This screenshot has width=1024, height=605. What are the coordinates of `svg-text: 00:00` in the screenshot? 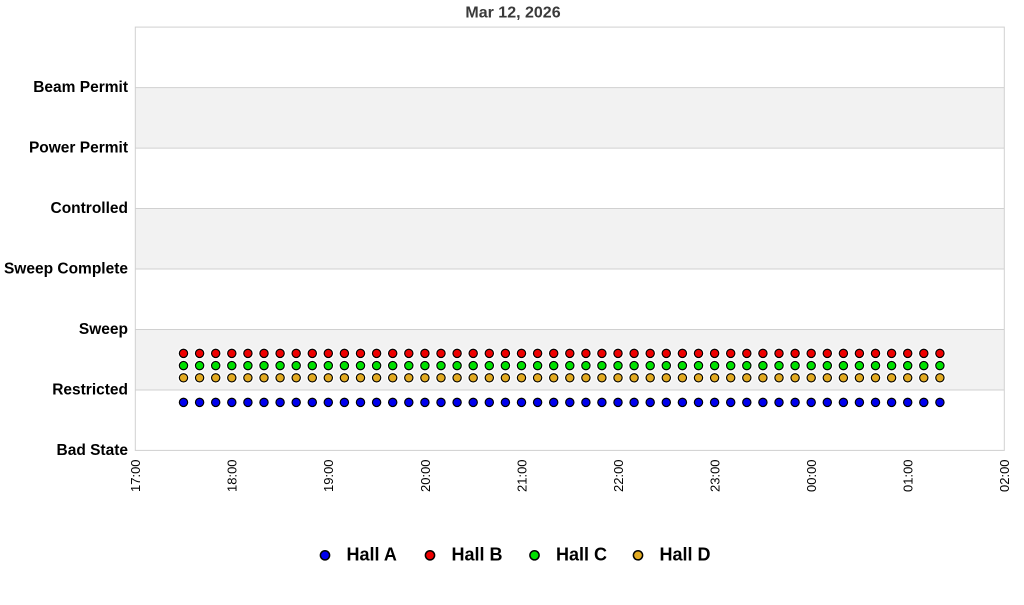 It's located at (811, 475).